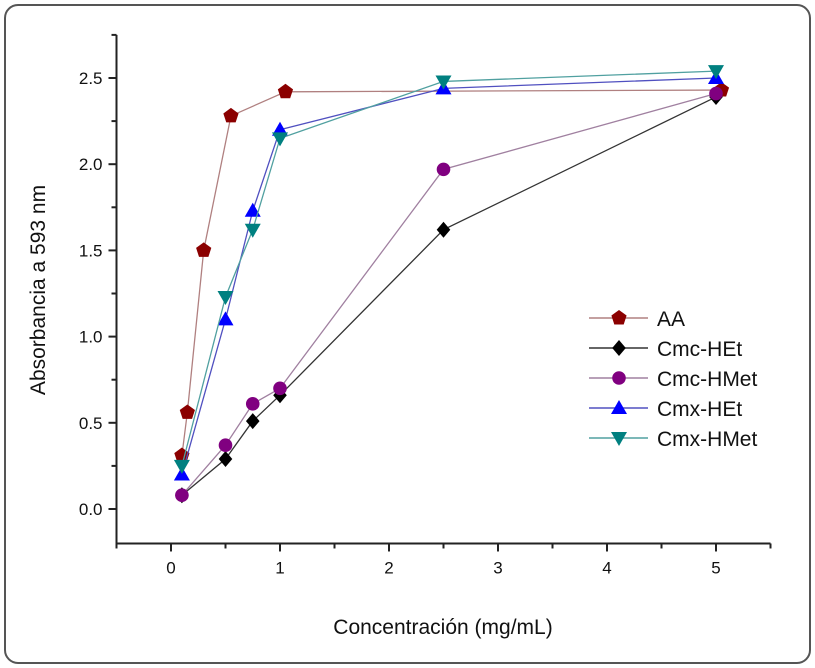 This screenshot has height=668, width=815. Describe the element at coordinates (91, 337) in the screenshot. I see `y-tick-label: 1.0` at that location.